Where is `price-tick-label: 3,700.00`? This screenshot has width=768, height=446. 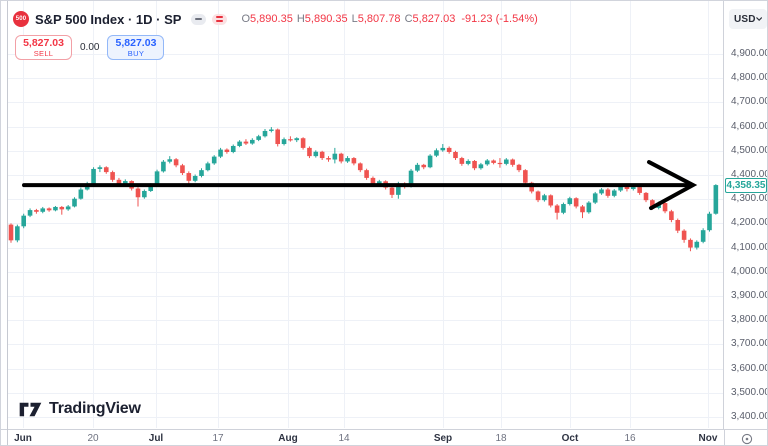 price-tick-label: 3,700.00 is located at coordinates (749, 344).